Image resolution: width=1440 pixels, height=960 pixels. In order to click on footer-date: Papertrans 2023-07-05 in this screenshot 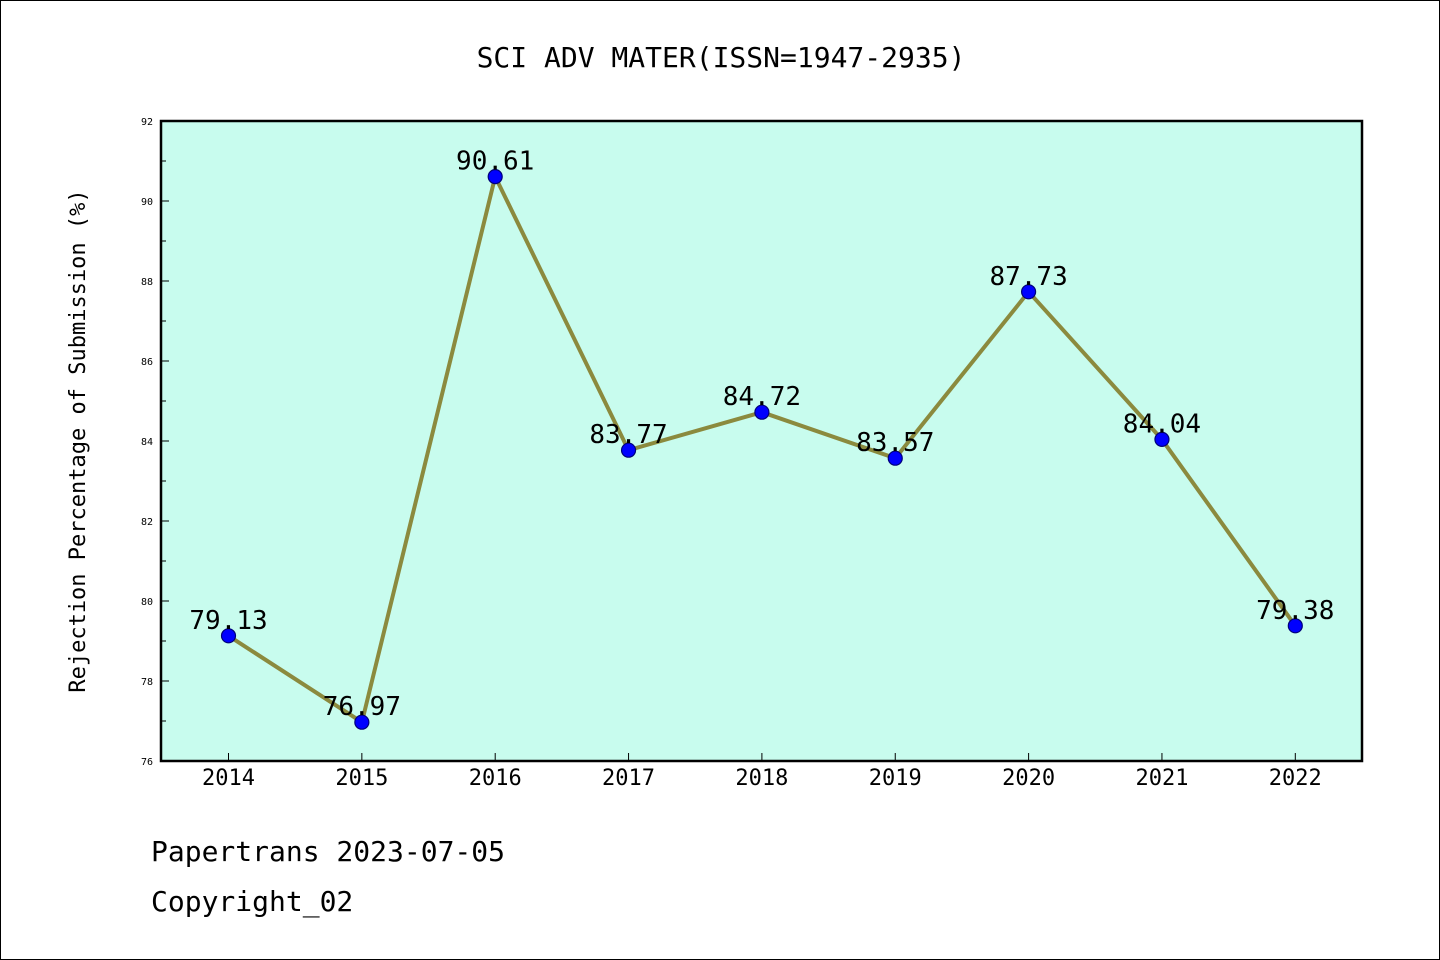, I will do `click(328, 851)`.